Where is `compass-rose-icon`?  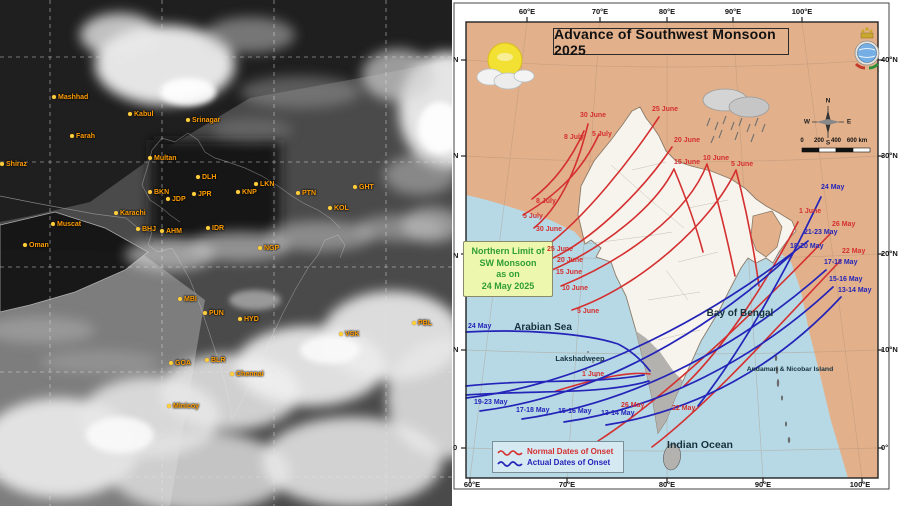
compass-rose-icon is located at coordinates (828, 122).